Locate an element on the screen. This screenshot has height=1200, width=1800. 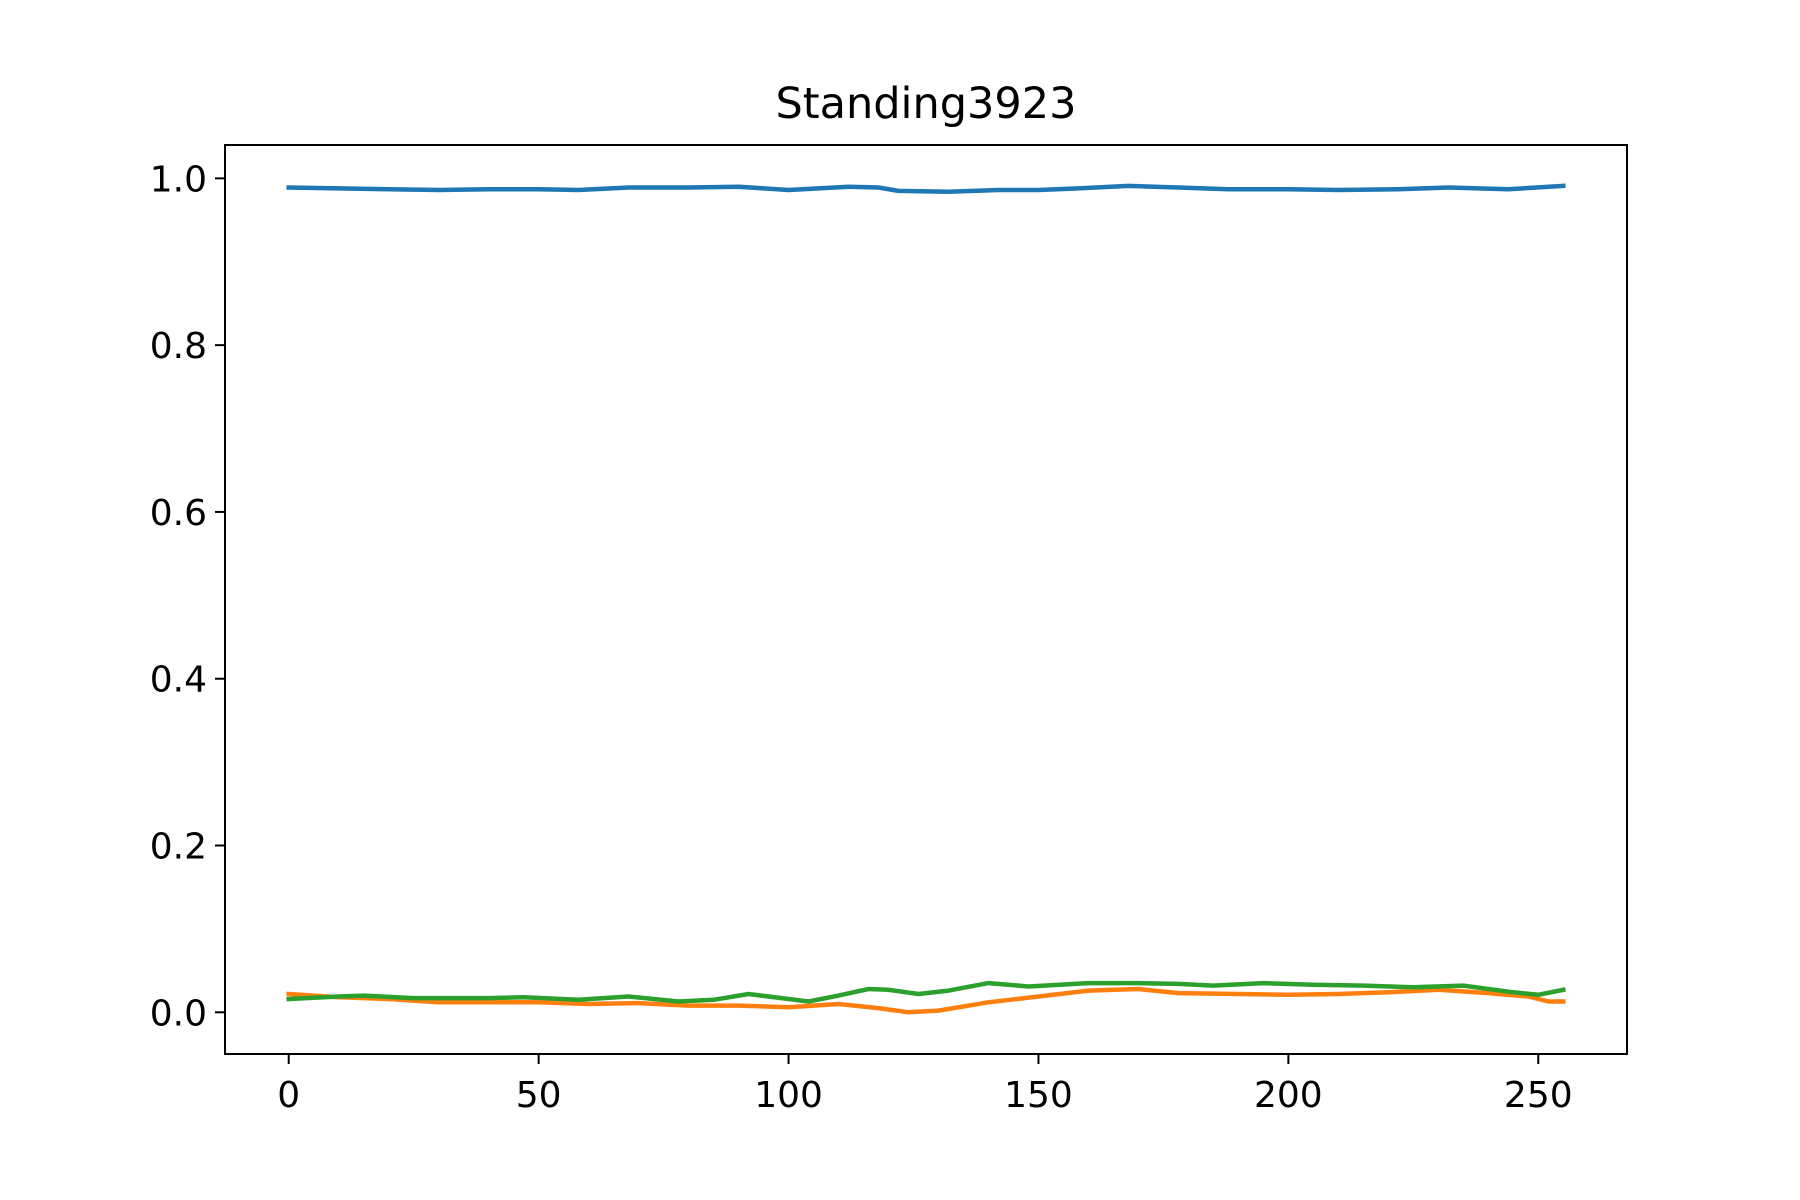
x-tick-label: 250 is located at coordinates (1538, 1095).